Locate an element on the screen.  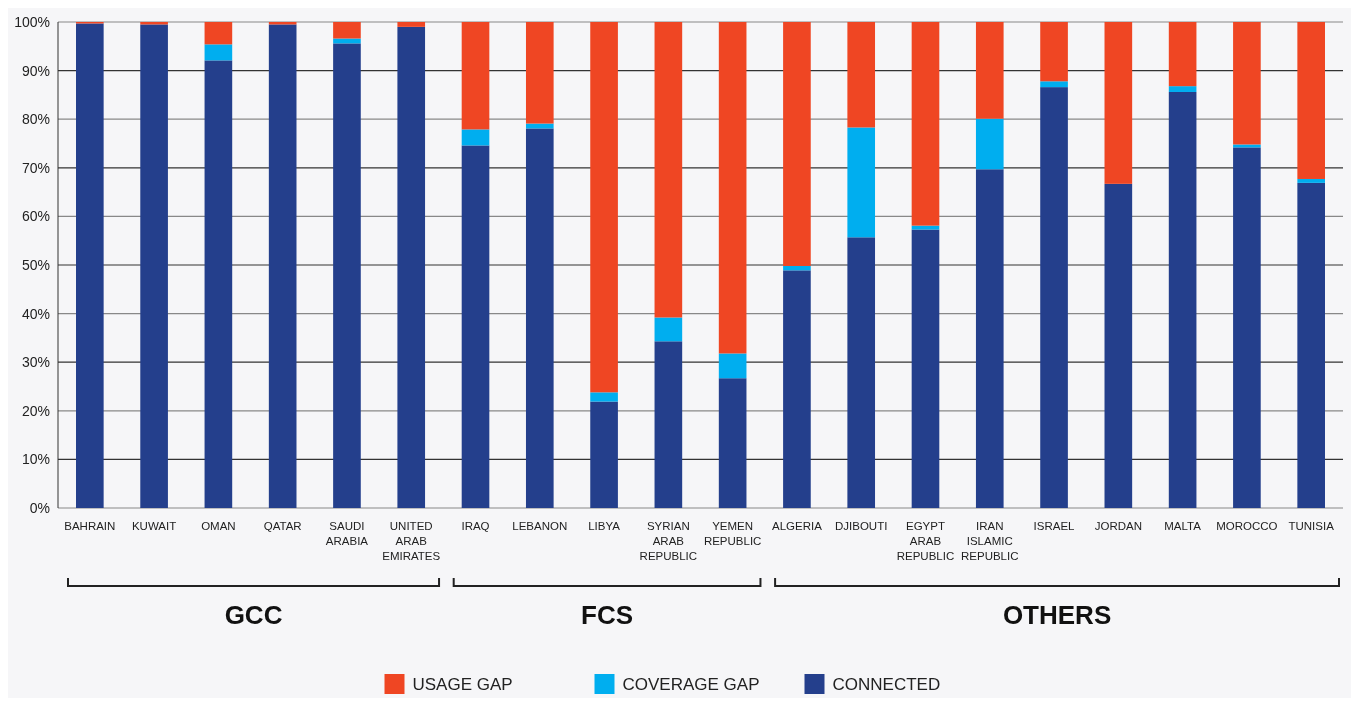
x-tick-label: EGYPT ARAB REPUBLIC is located at coordinates (925, 541).